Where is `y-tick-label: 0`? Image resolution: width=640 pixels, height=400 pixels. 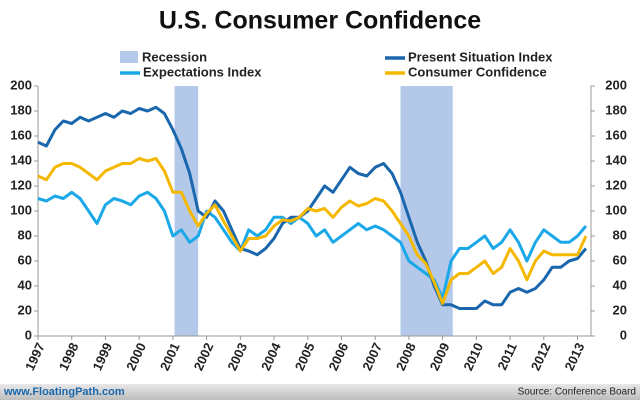 y-tick-label: 0 is located at coordinates (28, 334).